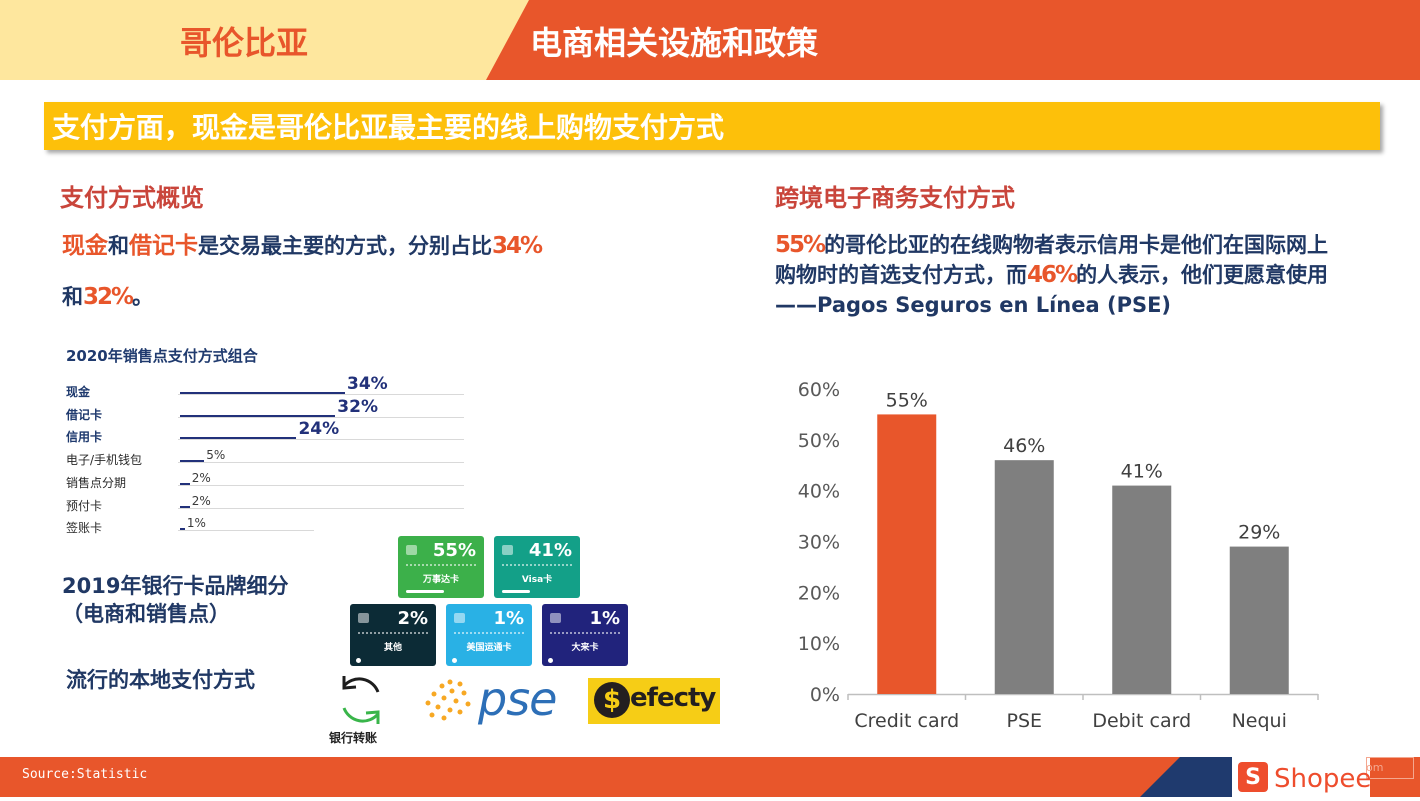  Describe the element at coordinates (96, 482) in the screenshot. I see `pos-mix-label: 销售点分期` at that location.